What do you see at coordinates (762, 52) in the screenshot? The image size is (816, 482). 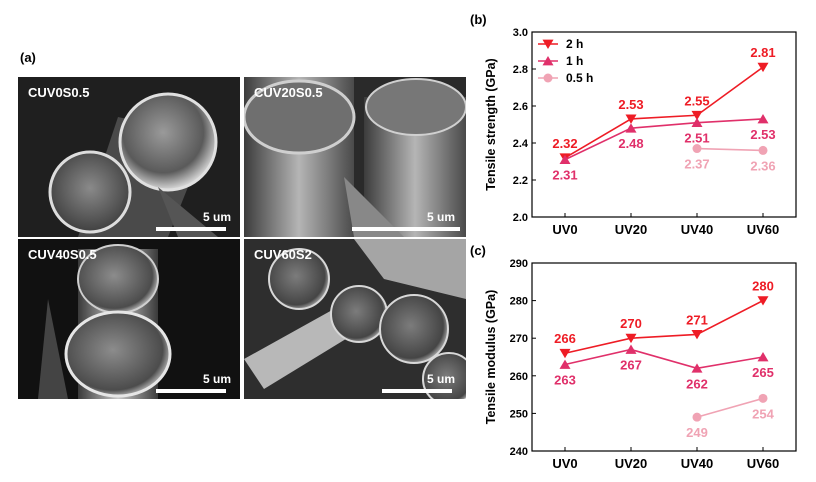 I see `data-label: 2.81` at bounding box center [762, 52].